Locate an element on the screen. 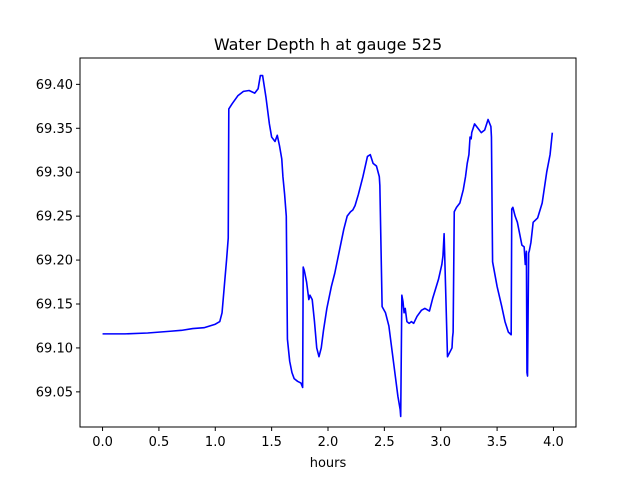  y-tick-label: 69.05 is located at coordinates (54, 392).